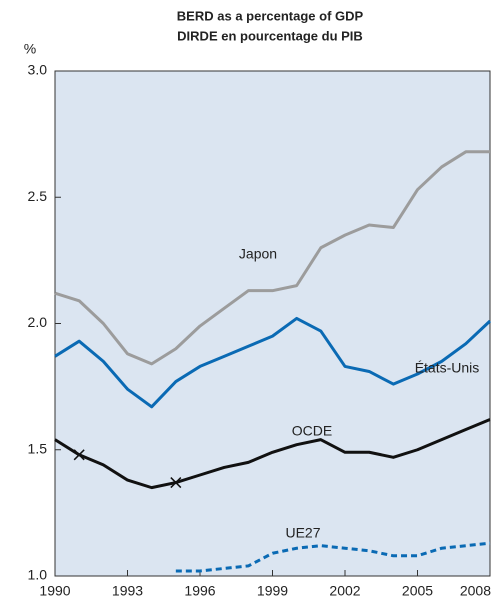 The image size is (496, 616). I want to click on y-tick-label: 1.5, so click(38, 448).